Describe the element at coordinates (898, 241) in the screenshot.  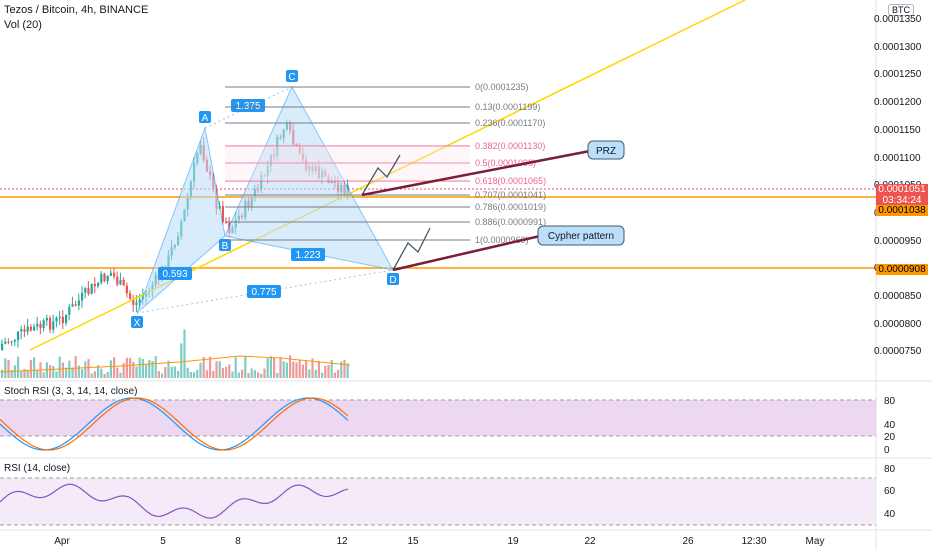
I see `price-tick: 0.0000950` at that location.